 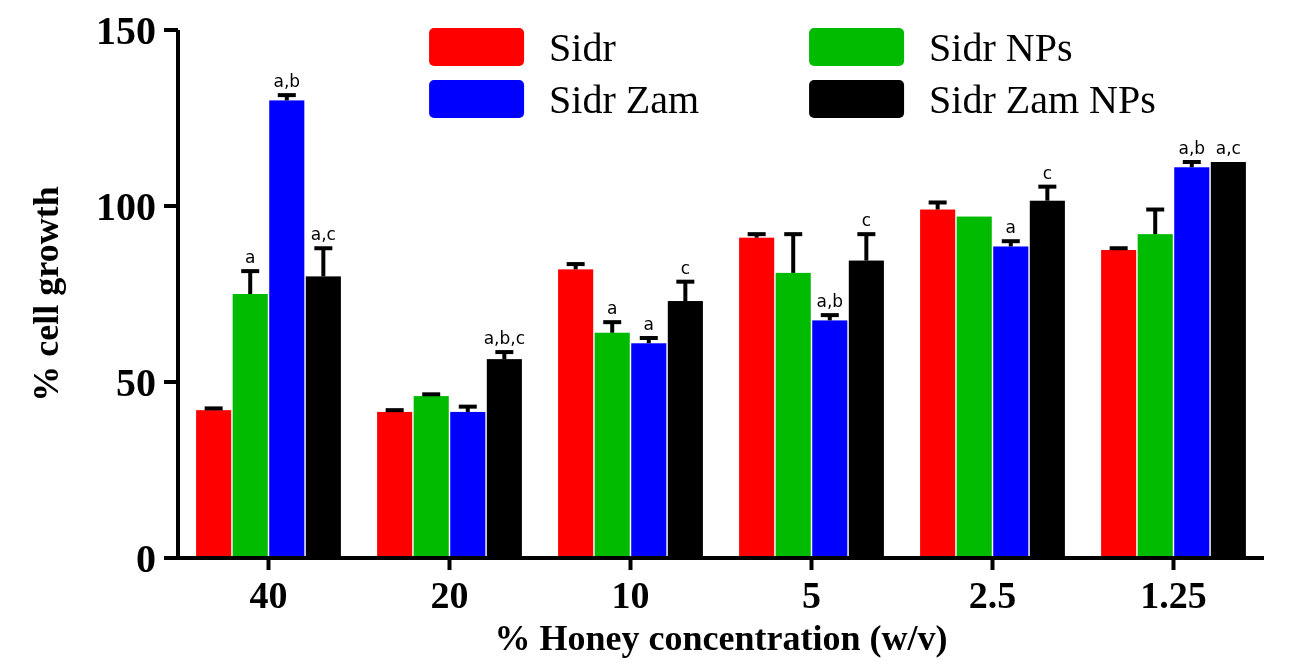 What do you see at coordinates (1042, 99) in the screenshot?
I see `legend-label: Sidr Zam NPs` at bounding box center [1042, 99].